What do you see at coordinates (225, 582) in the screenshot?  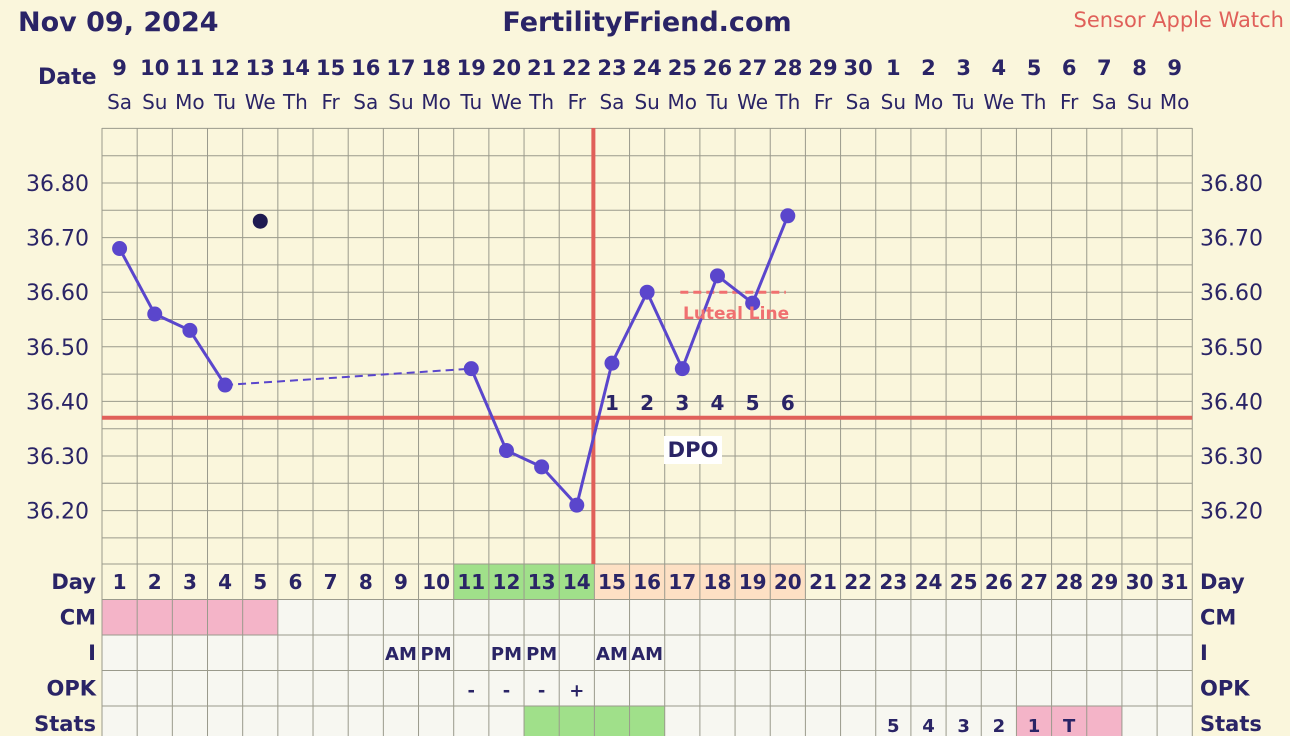 I see `cycle-day-number: 4` at bounding box center [225, 582].